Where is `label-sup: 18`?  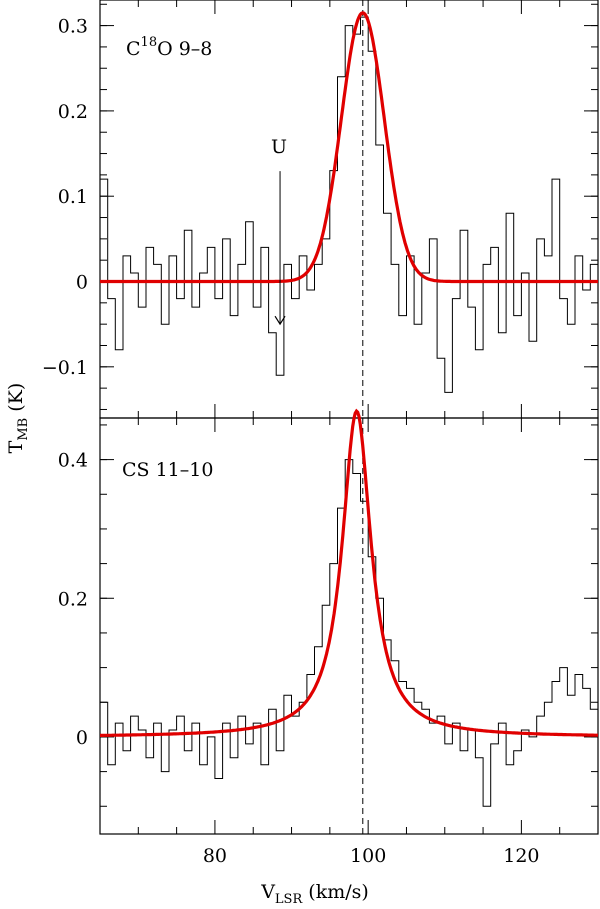 label-sup: 18 is located at coordinates (149, 42).